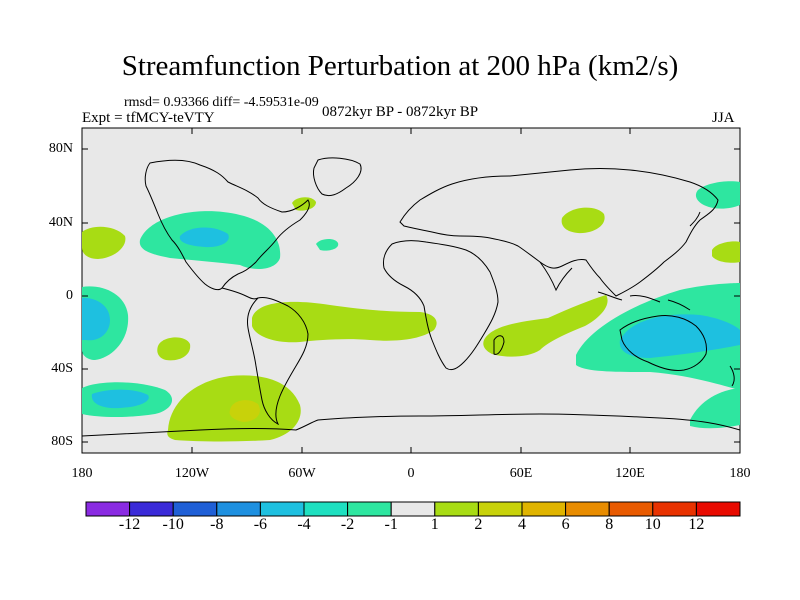 Image resolution: width=800 pixels, height=600 pixels. I want to click on coastline-indonesia, so click(644, 301).